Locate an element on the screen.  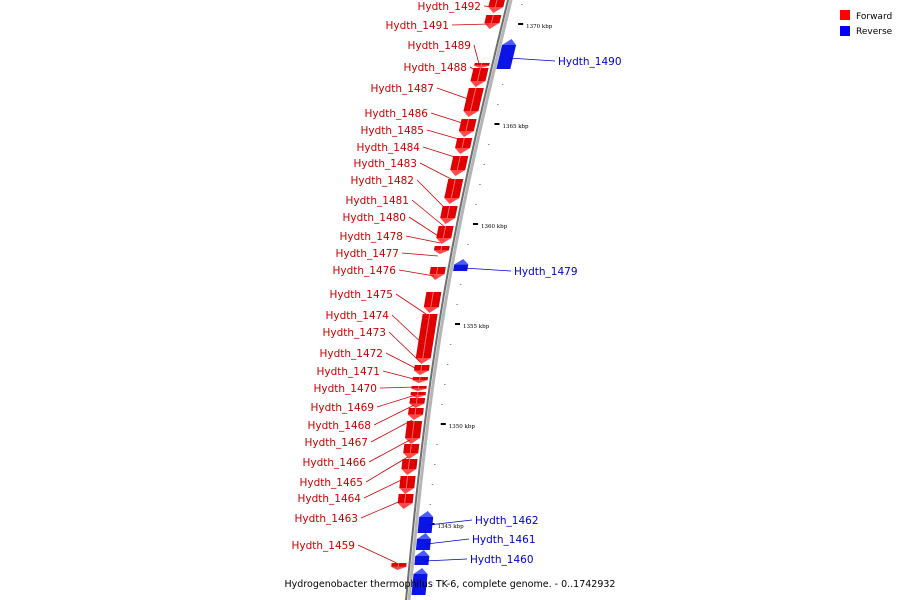
forward-gene-label: Hydth_1467 is located at coordinates (336, 443).